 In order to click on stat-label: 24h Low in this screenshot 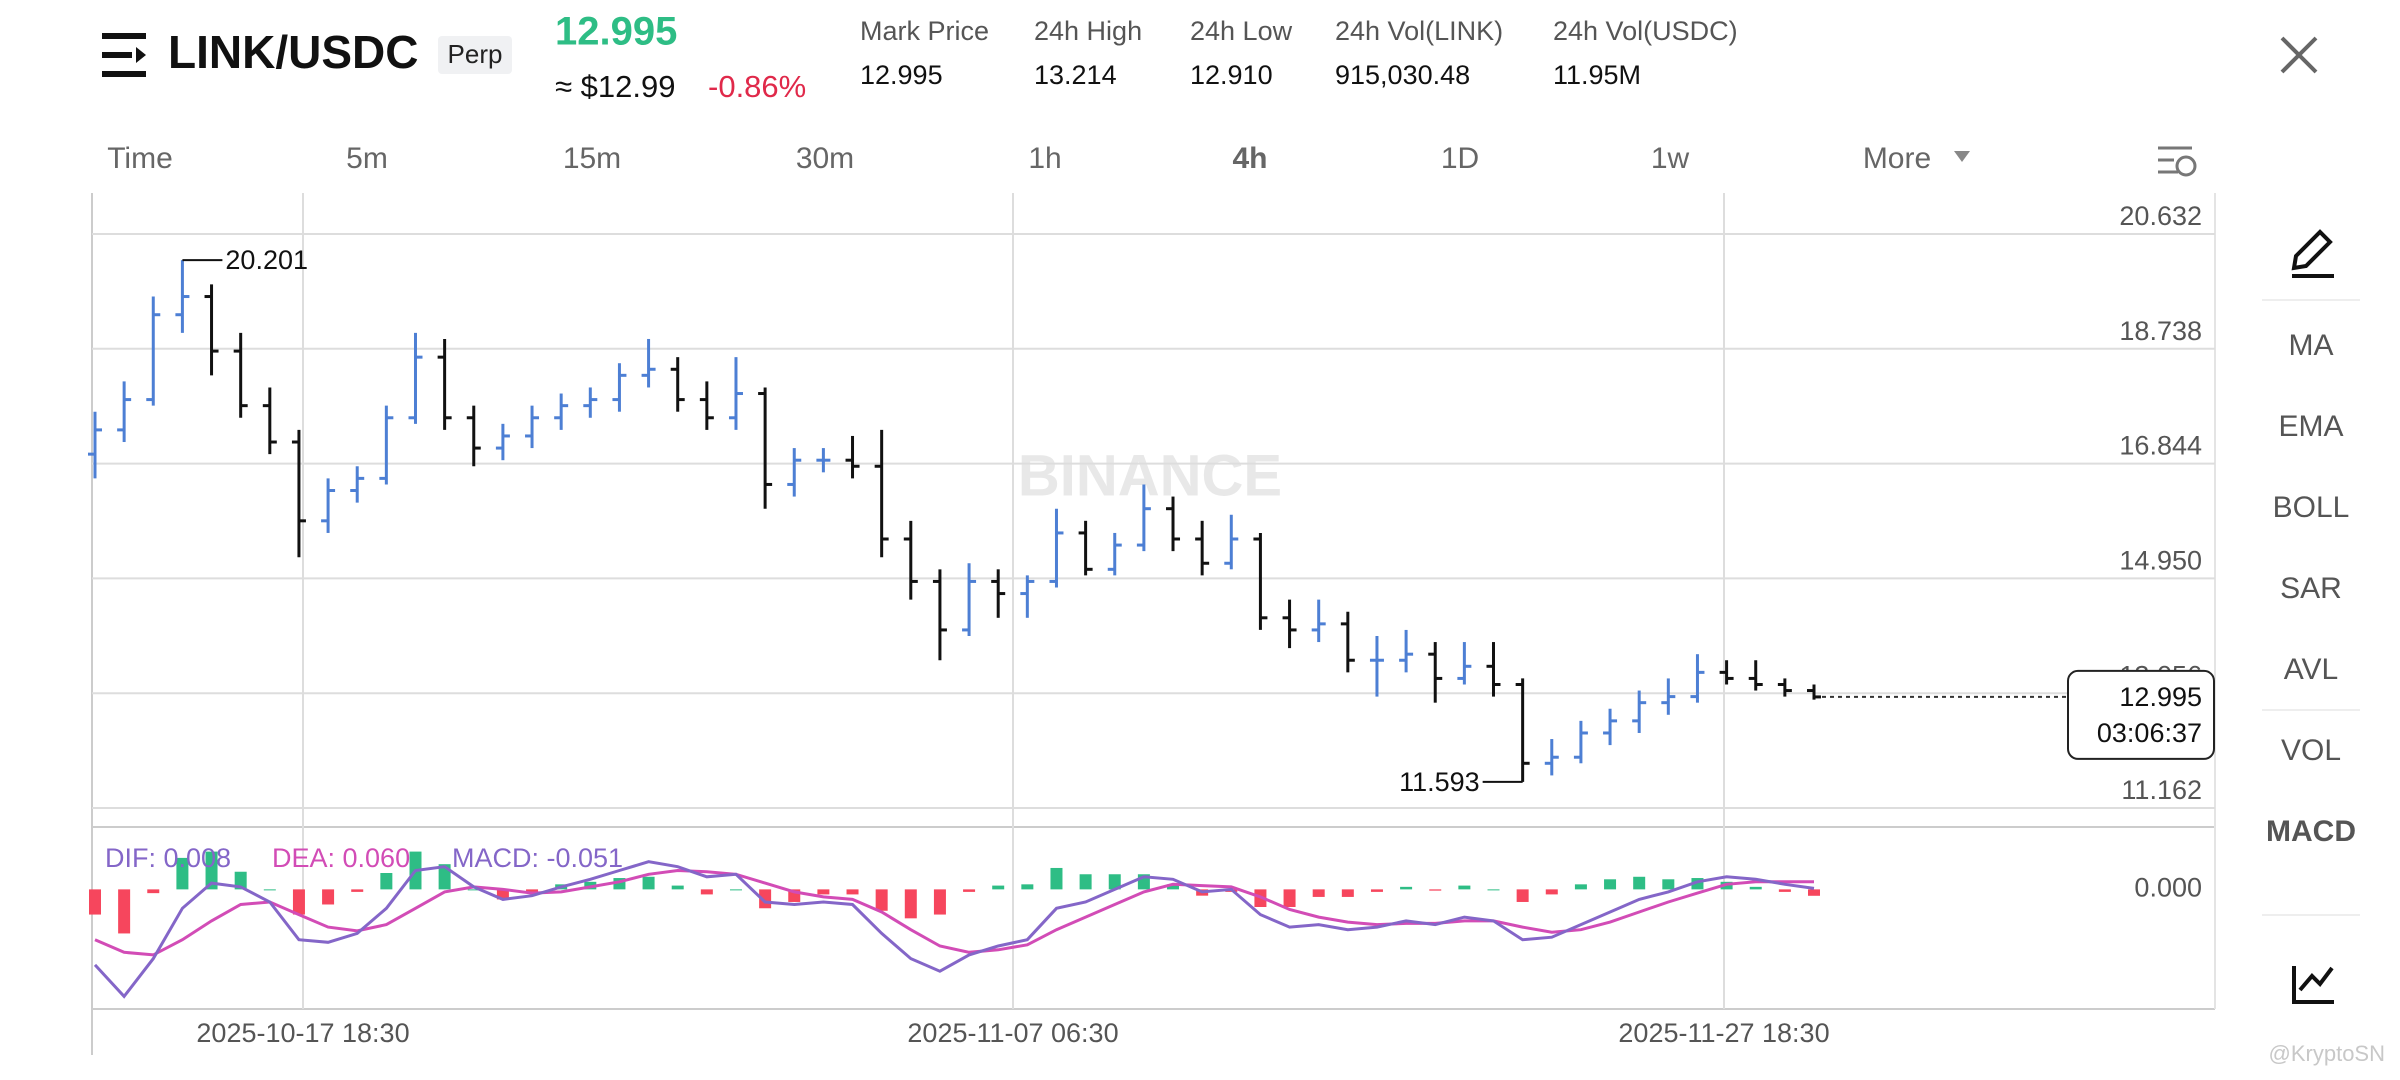, I will do `click(1241, 31)`.